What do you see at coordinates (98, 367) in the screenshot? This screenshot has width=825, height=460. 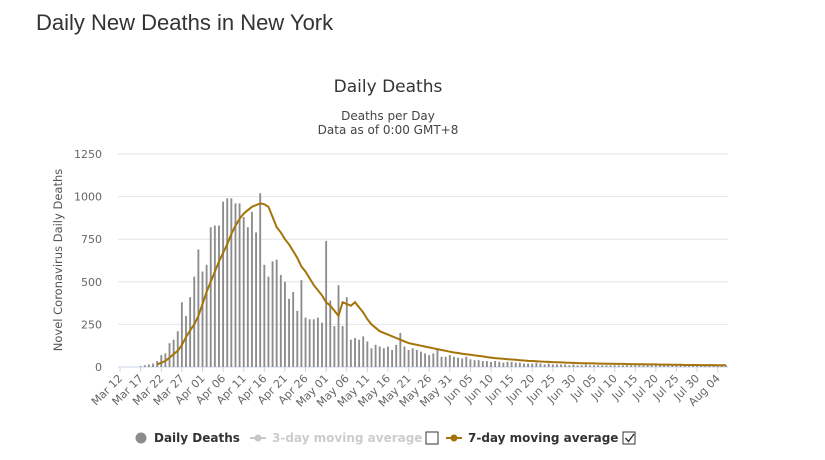 I see `y-tick-label: 0` at bounding box center [98, 367].